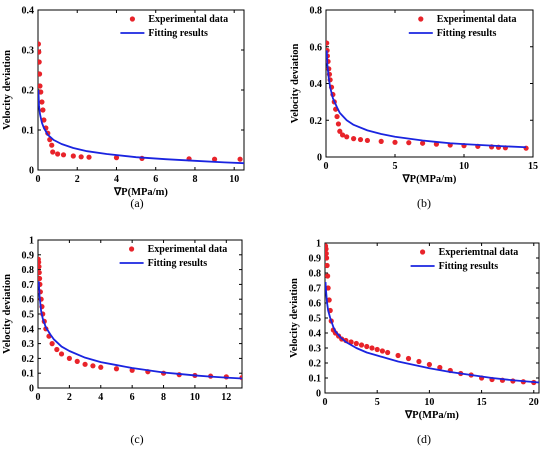  What do you see at coordinates (100, 397) in the screenshot?
I see `x-tick-label: 4` at bounding box center [100, 397].